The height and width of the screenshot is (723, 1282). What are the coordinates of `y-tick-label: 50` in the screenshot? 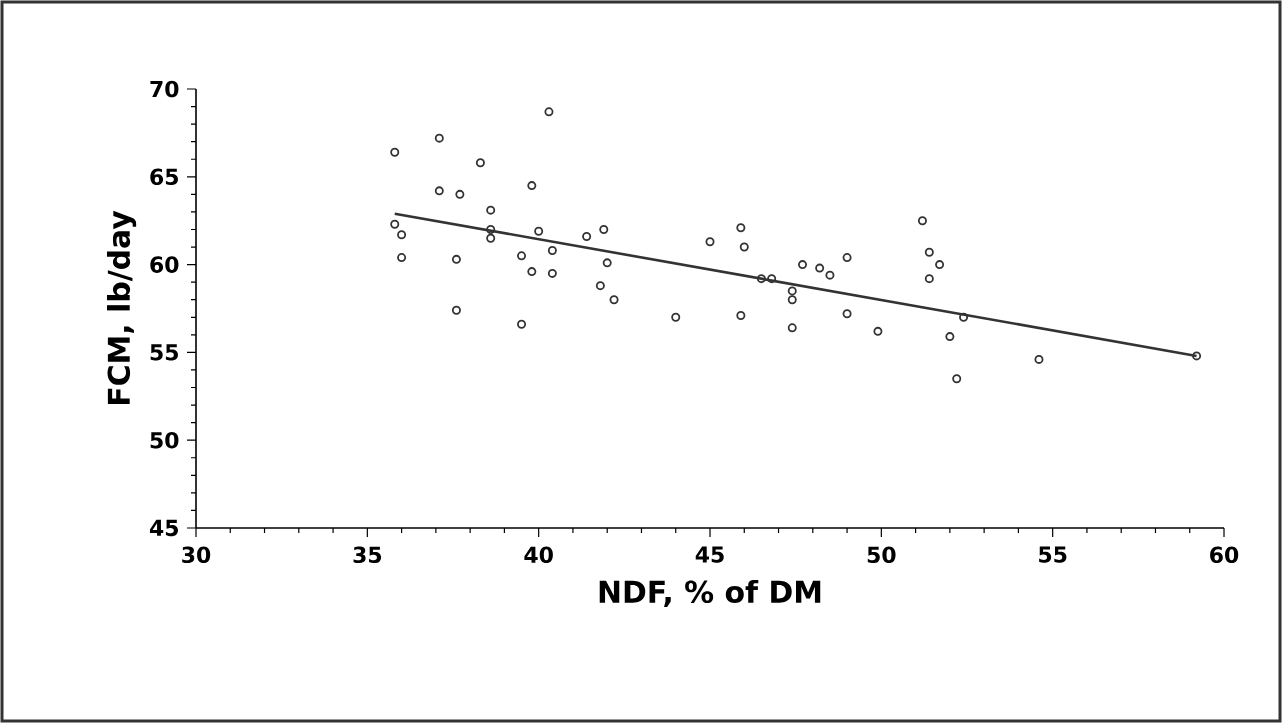 It's located at (164, 440).